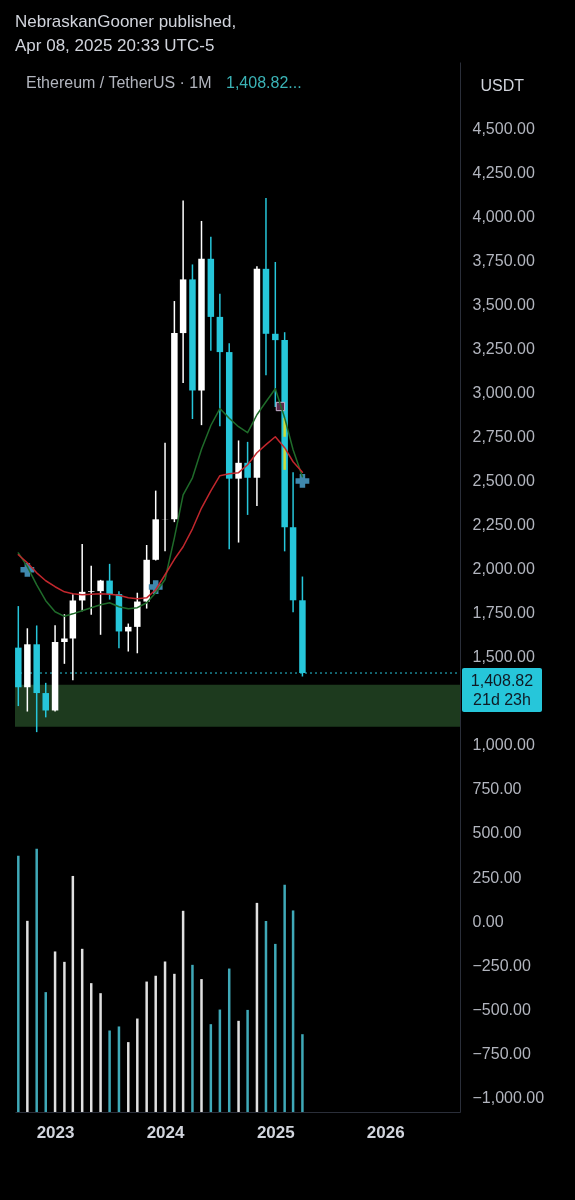 The height and width of the screenshot is (1200, 575). Describe the element at coordinates (503, 437) in the screenshot. I see `y-tick-label: 2,750.00` at that location.